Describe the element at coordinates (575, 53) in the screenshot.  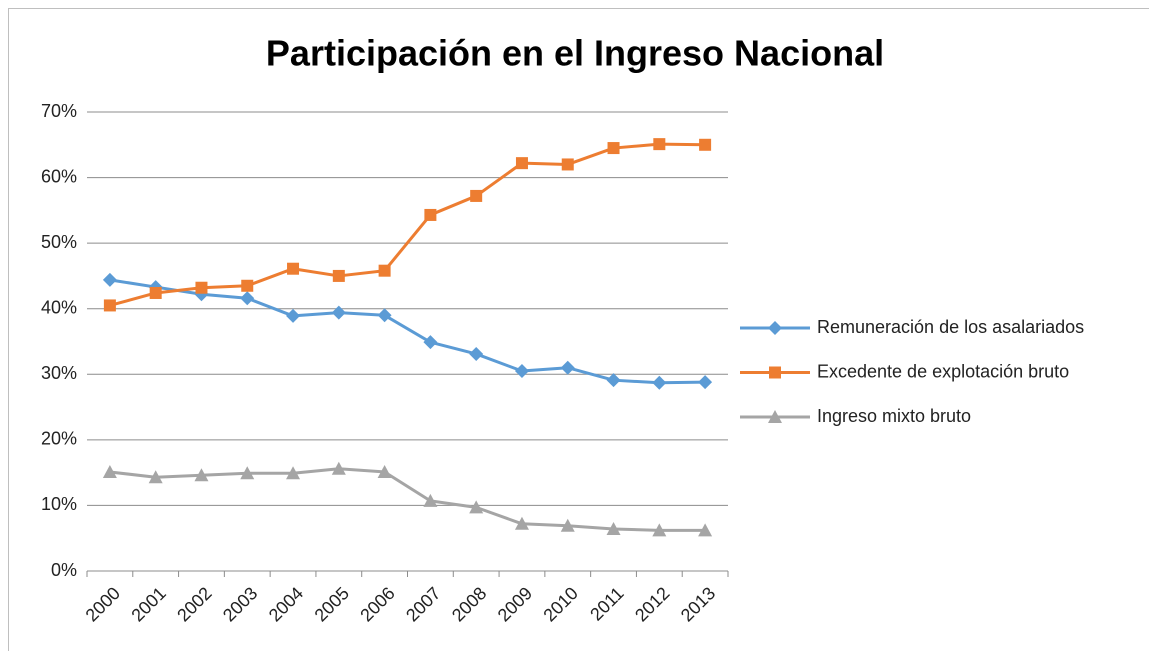
I see `chart-title: Participación en el Ingreso Nacional` at that location.